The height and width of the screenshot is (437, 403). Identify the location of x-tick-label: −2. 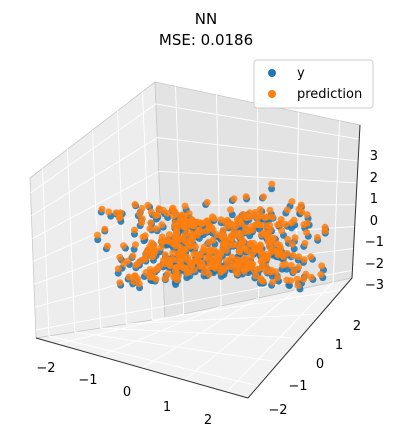
(45, 368).